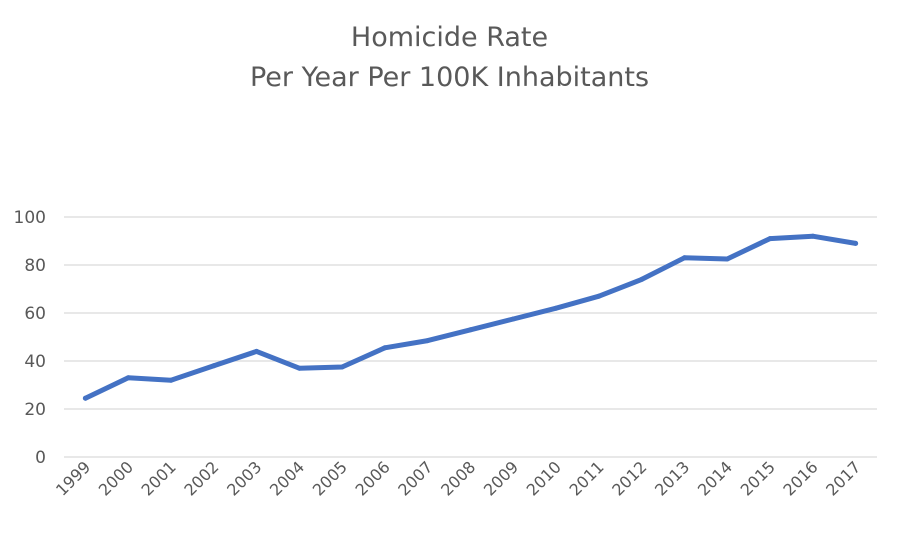  What do you see at coordinates (330, 478) in the screenshot?
I see `x-tick-label: 2005` at bounding box center [330, 478].